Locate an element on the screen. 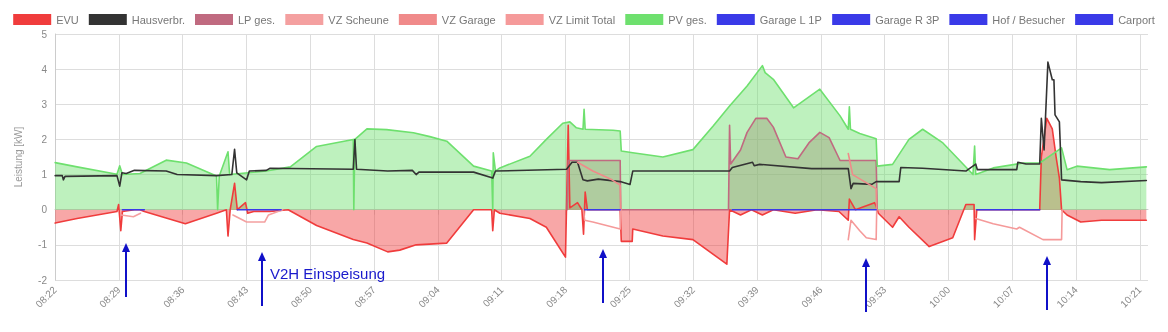  legend-label: Hausverbr. is located at coordinates (158, 19).